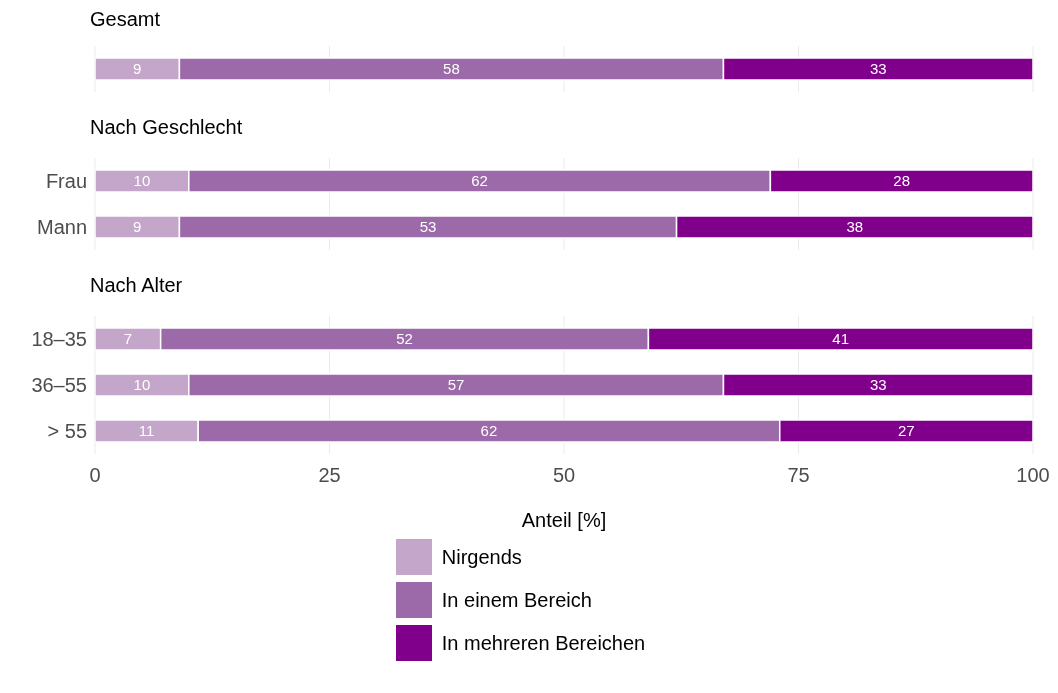 Image resolution: width=1058 pixels, height=693 pixels. Describe the element at coordinates (146, 431) in the screenshot. I see `data-label: 11` at that location.